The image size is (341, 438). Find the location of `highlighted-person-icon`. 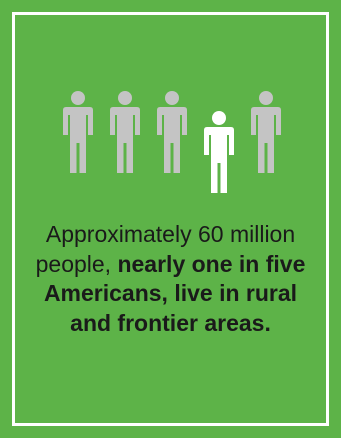

highlighted-person-icon is located at coordinates (219, 152).